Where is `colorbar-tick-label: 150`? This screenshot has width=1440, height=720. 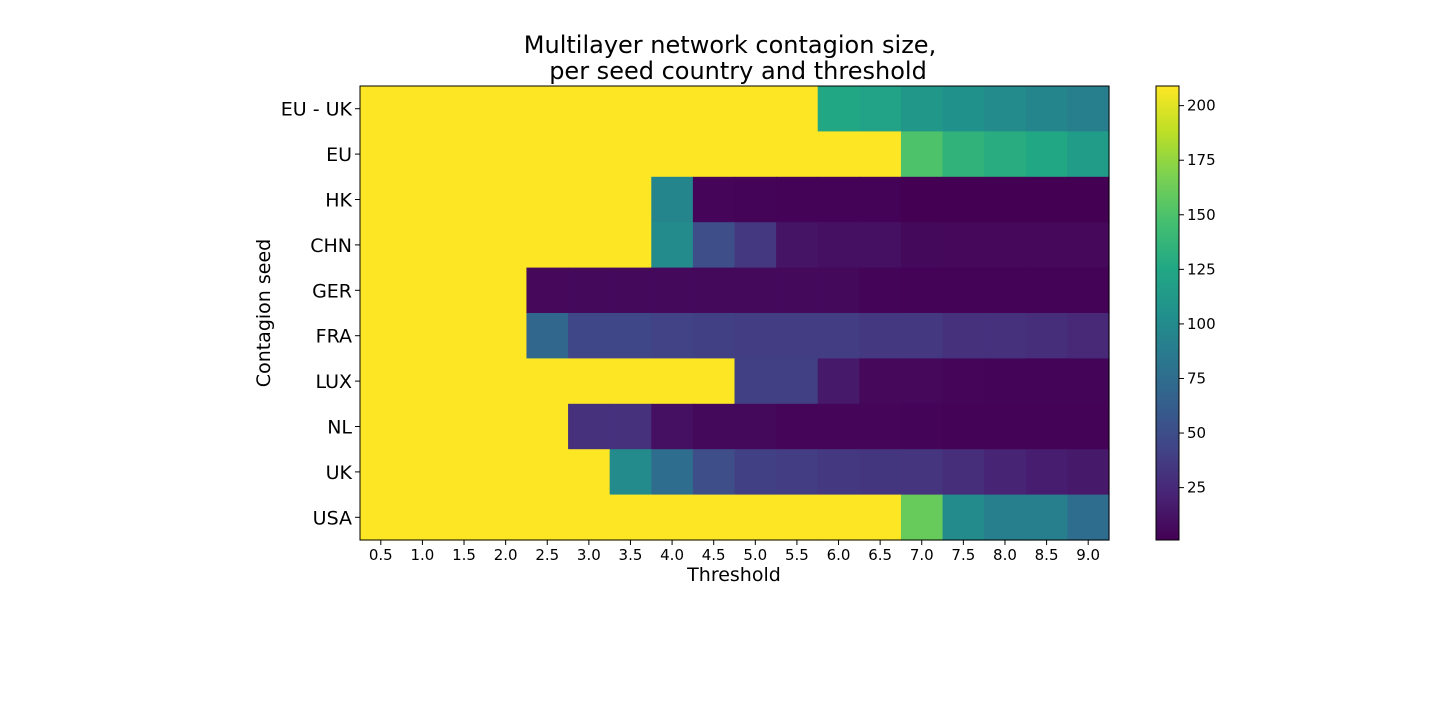
colorbar-tick-label: 150 is located at coordinates (1201, 215).